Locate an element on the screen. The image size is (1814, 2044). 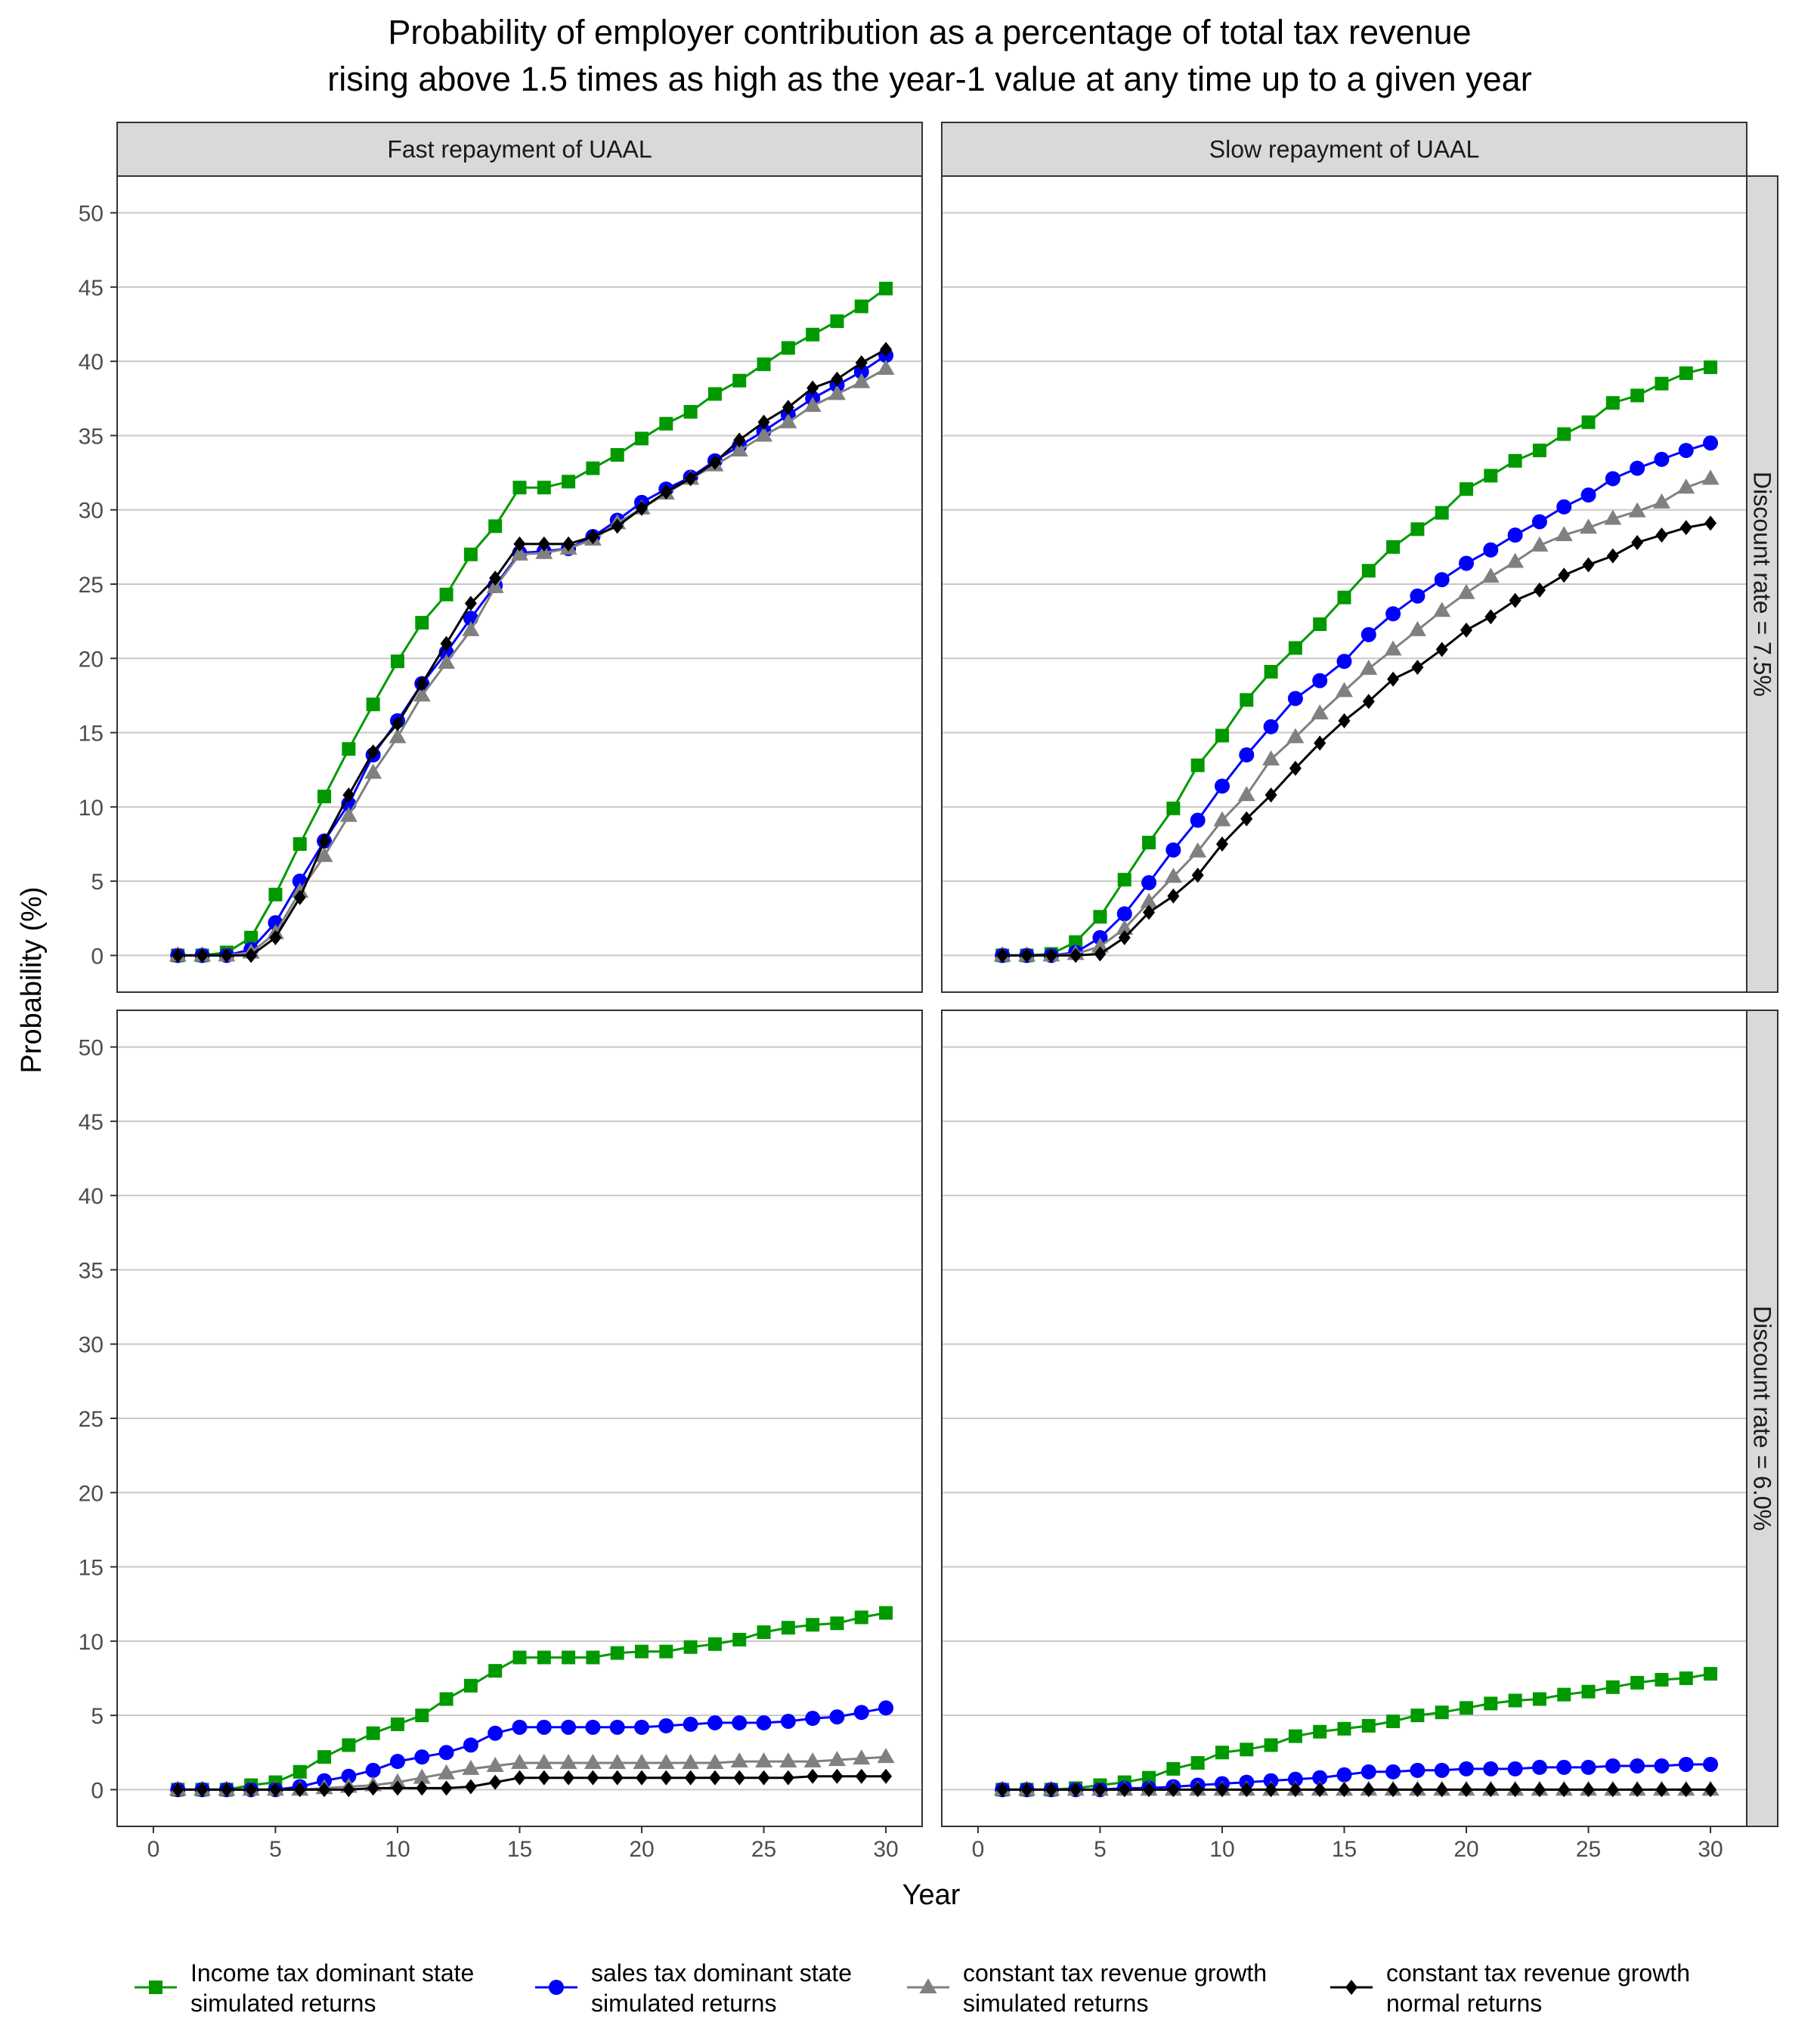
row-strip is located at coordinates (1762, 1418).